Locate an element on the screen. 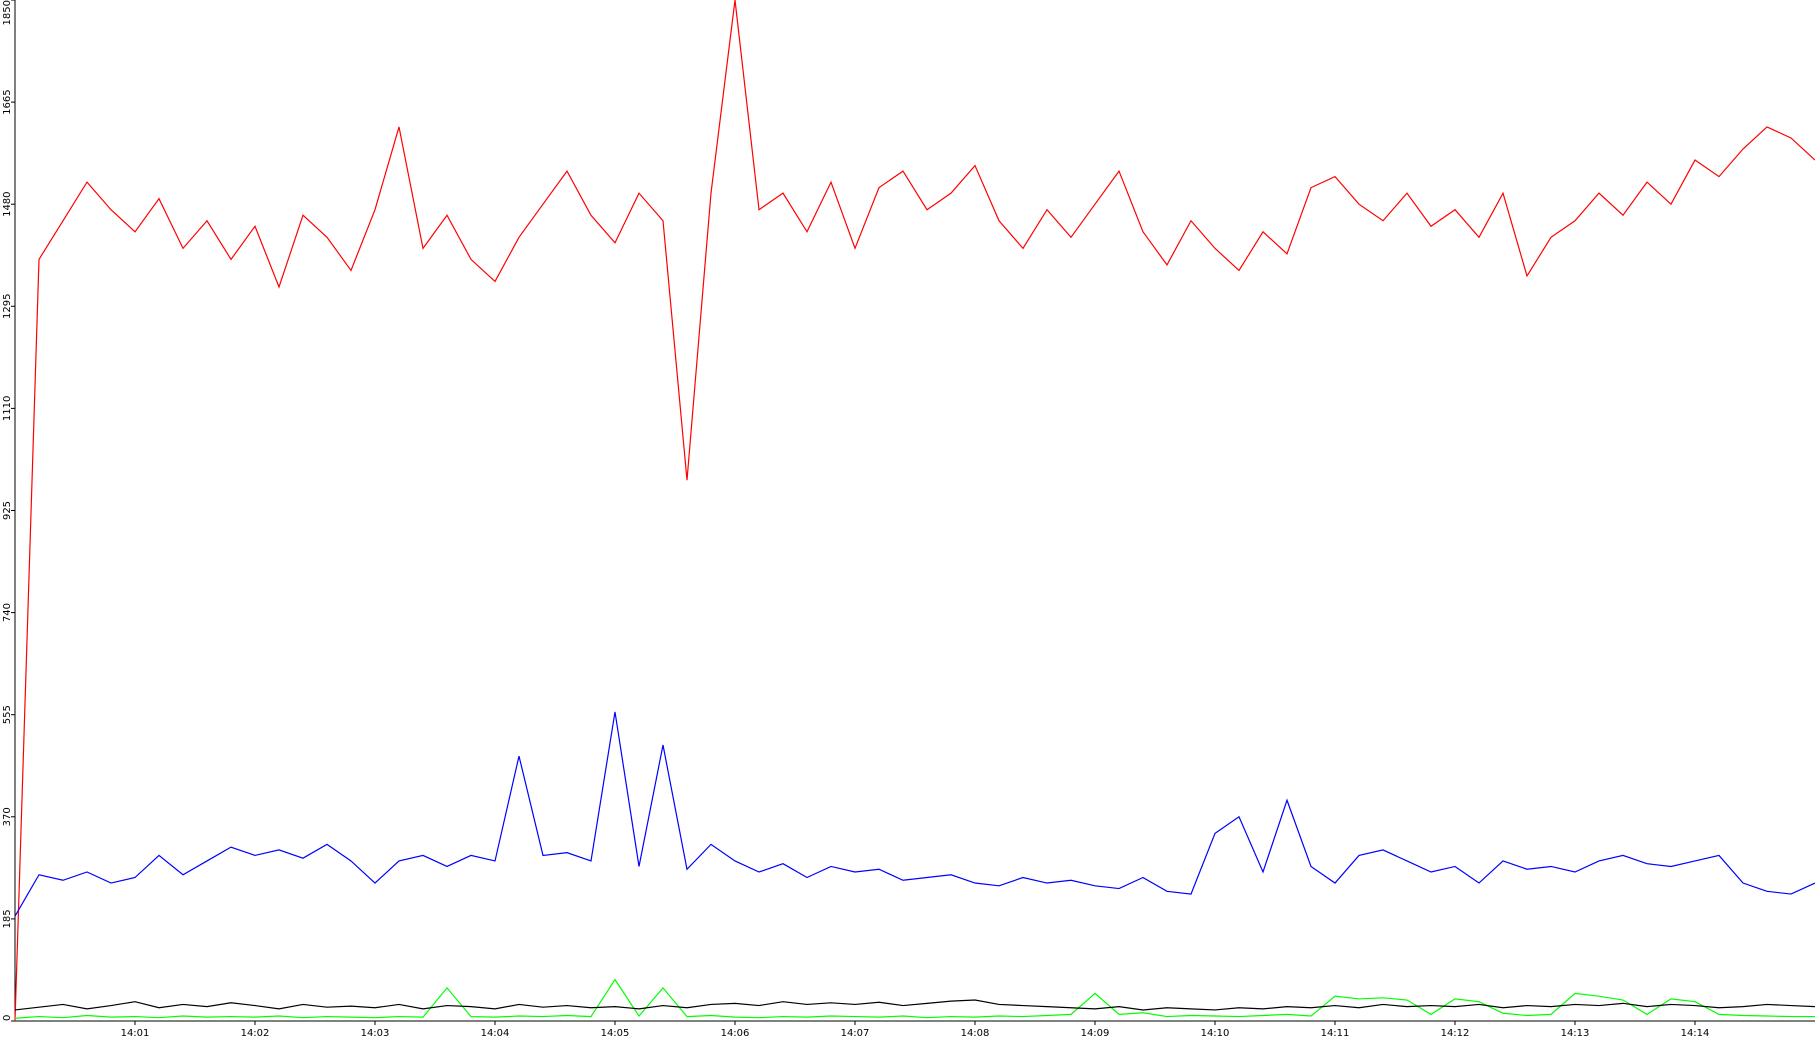  x-tick-label: 14:14 is located at coordinates (1695, 1033).